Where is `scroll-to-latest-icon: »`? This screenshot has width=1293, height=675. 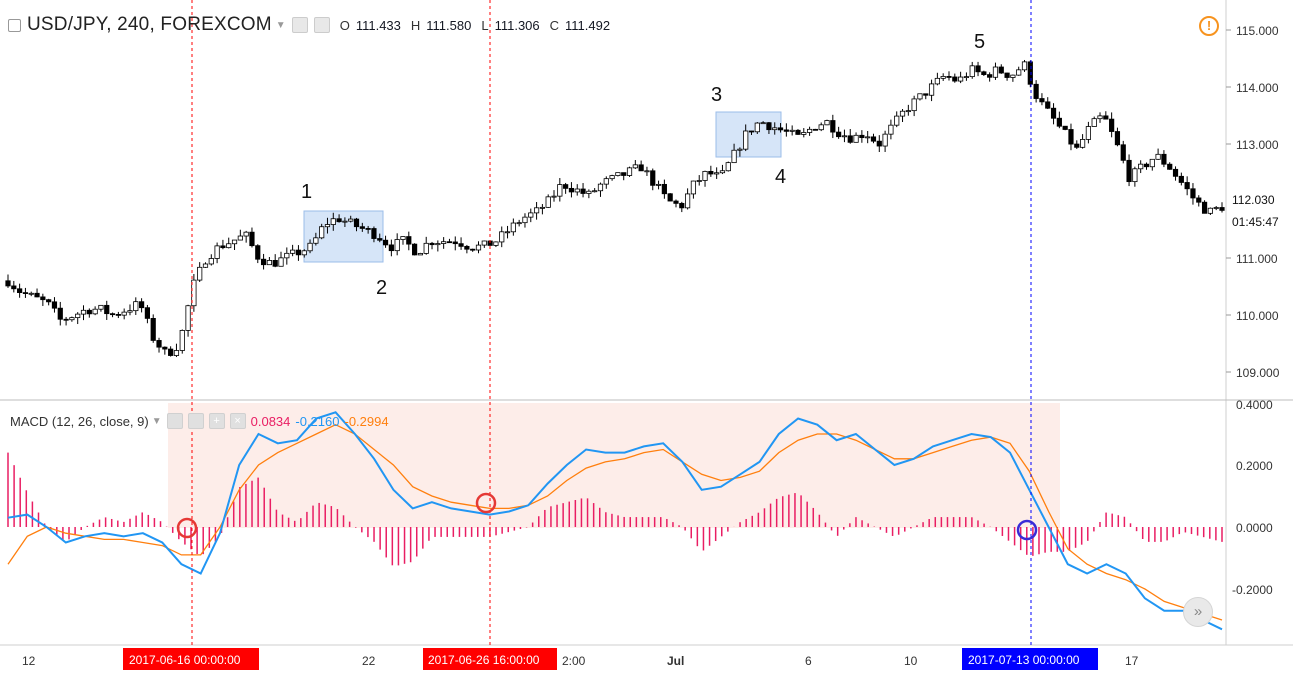
scroll-to-latest-icon: » is located at coordinates (1198, 612).